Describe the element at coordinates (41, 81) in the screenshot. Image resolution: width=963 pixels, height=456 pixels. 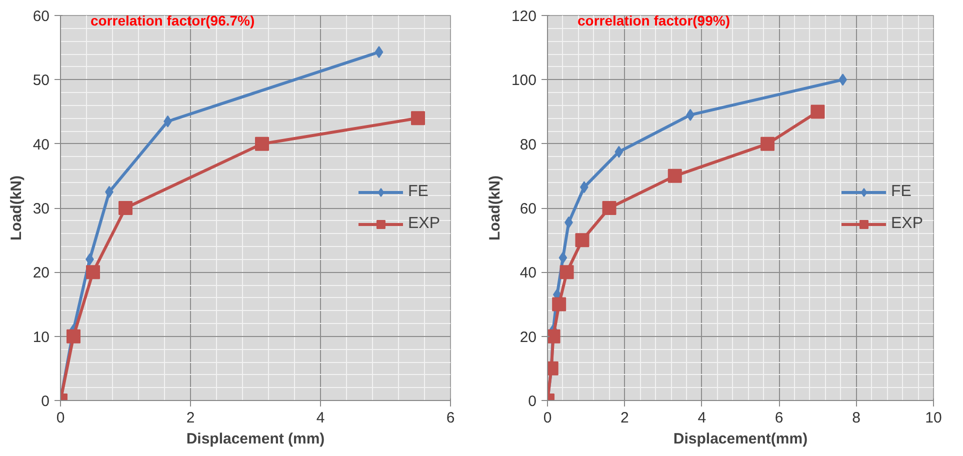
I see `y-tick-label: 50` at that location.